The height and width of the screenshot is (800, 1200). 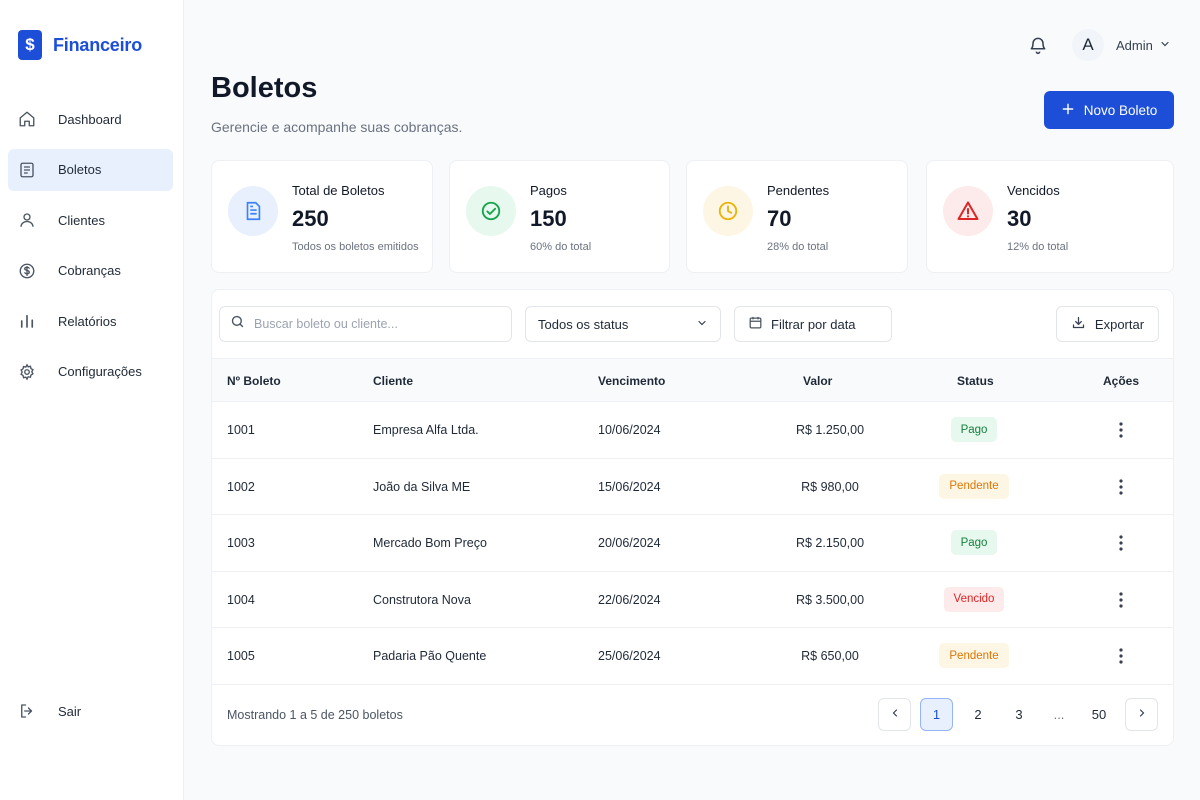 I want to click on download-icon, so click(x=1078, y=324).